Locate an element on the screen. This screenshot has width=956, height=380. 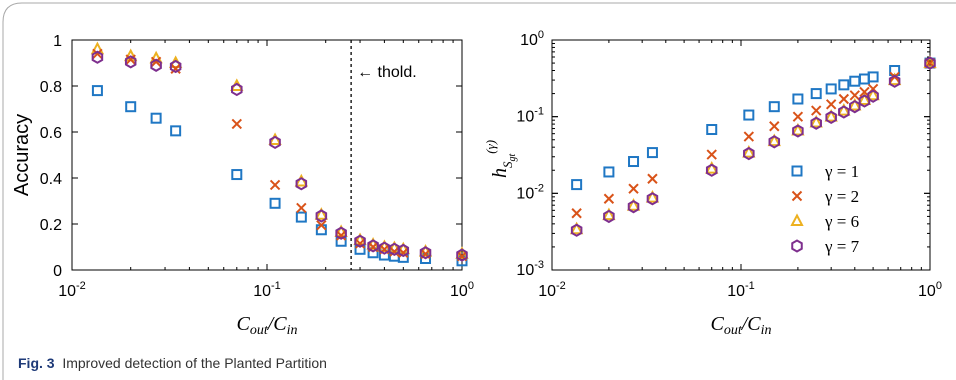
legend-marker-g7 is located at coordinates (797, 246).